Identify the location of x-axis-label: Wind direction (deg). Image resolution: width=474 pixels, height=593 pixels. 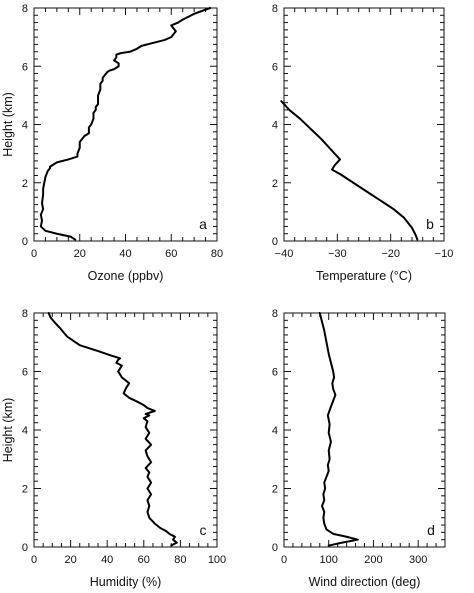
(365, 582).